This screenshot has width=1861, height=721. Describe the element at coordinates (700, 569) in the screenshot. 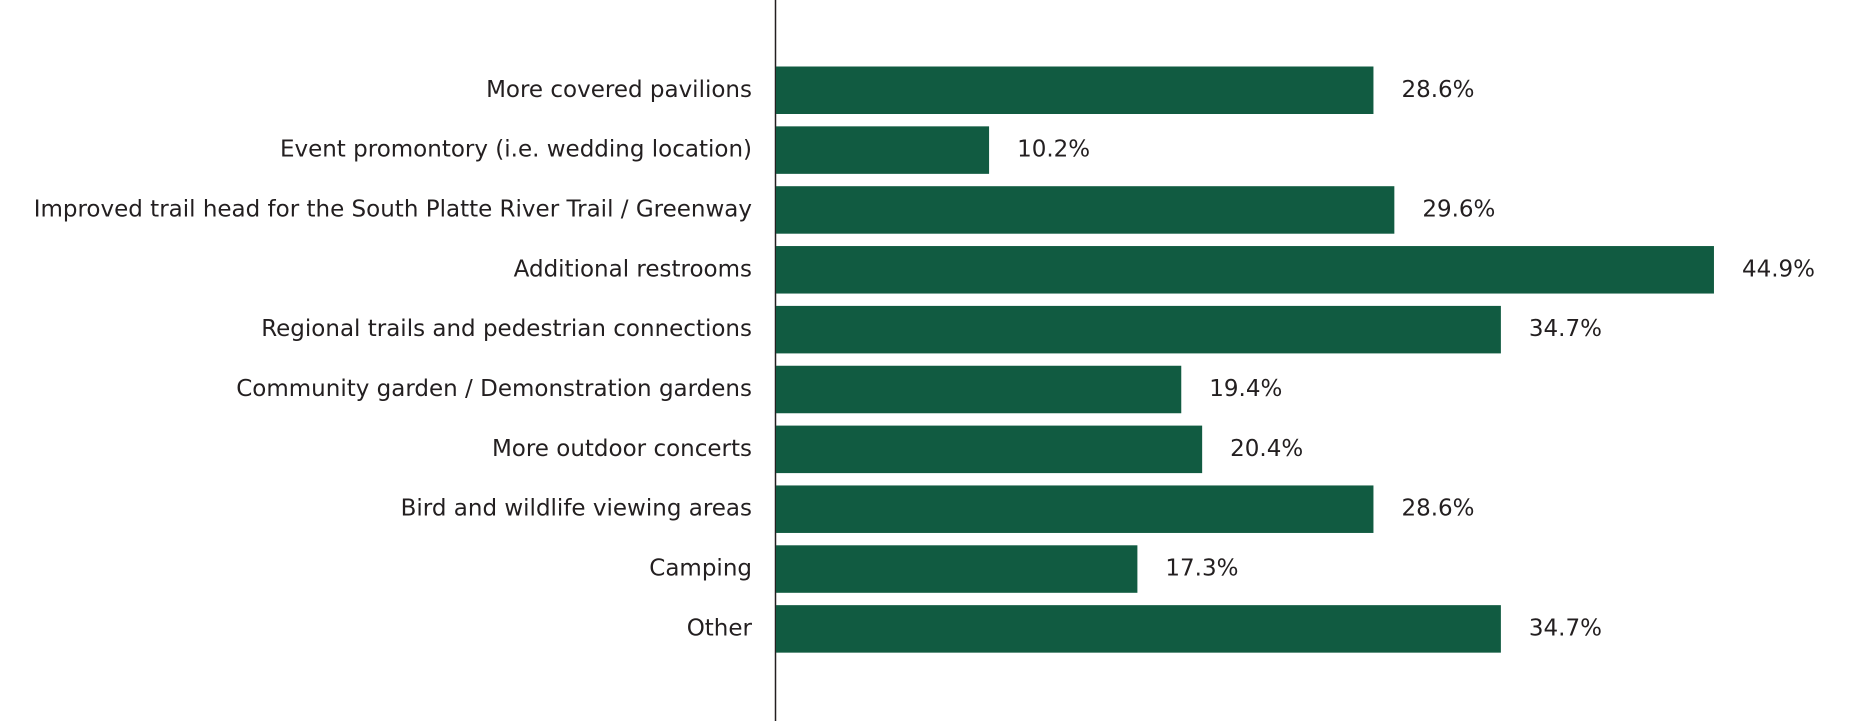

I see `category-label: Camping` at that location.